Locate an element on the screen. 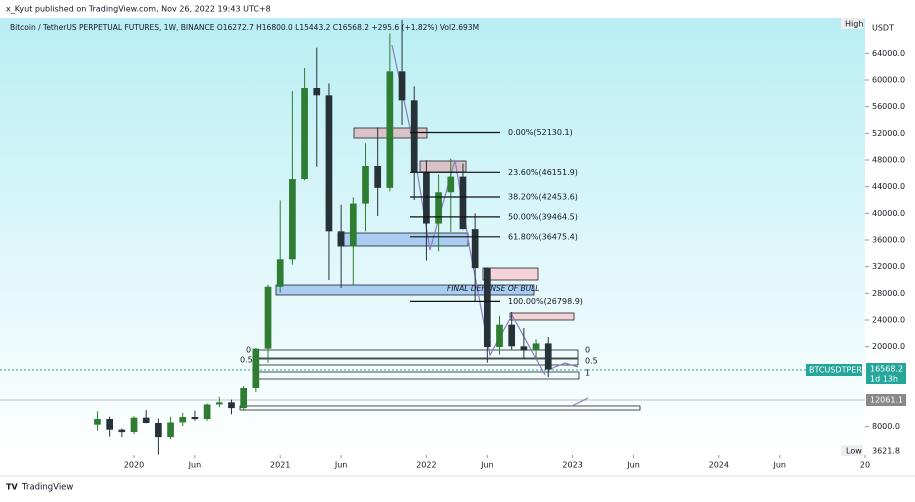  y-tick-label: 32000.0 is located at coordinates (888, 266).